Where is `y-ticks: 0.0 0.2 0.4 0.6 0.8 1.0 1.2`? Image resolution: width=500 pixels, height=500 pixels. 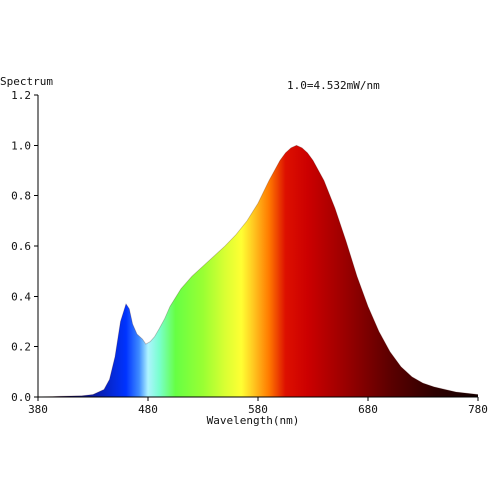
y-ticks: 0.0 0.2 0.4 0.6 0.8 1.0 1.2 is located at coordinates (24, 246).